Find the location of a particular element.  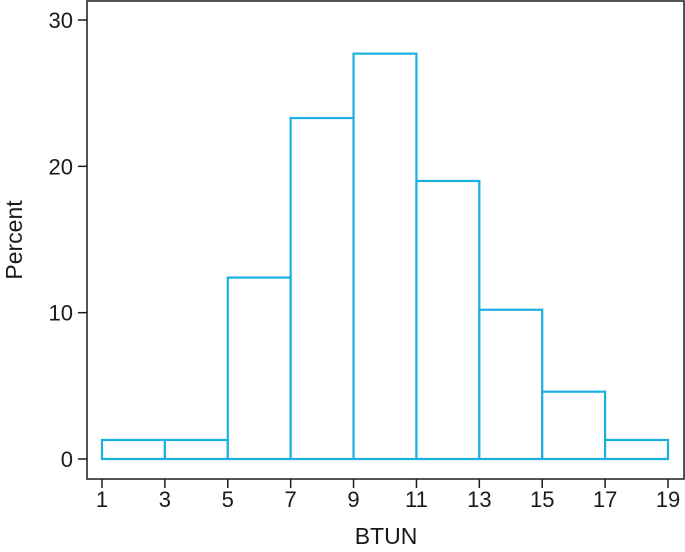

y-tick-label: 30 is located at coordinates (61, 20).